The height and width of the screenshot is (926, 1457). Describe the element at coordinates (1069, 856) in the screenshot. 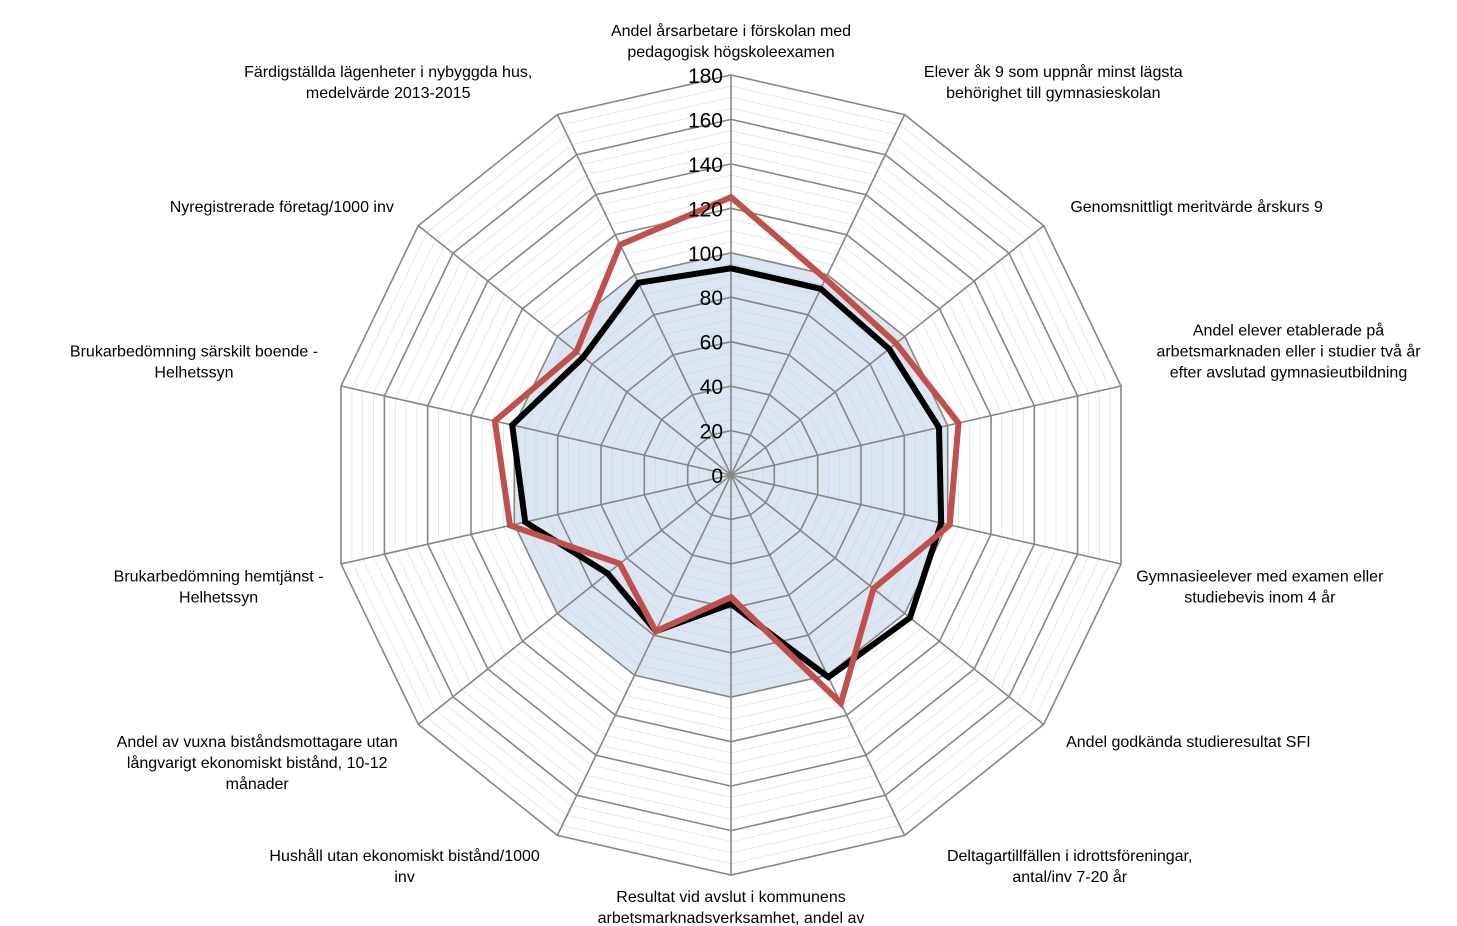

I see `axis-label-line: Deltagartillfällen i idrottsföreningar,` at that location.